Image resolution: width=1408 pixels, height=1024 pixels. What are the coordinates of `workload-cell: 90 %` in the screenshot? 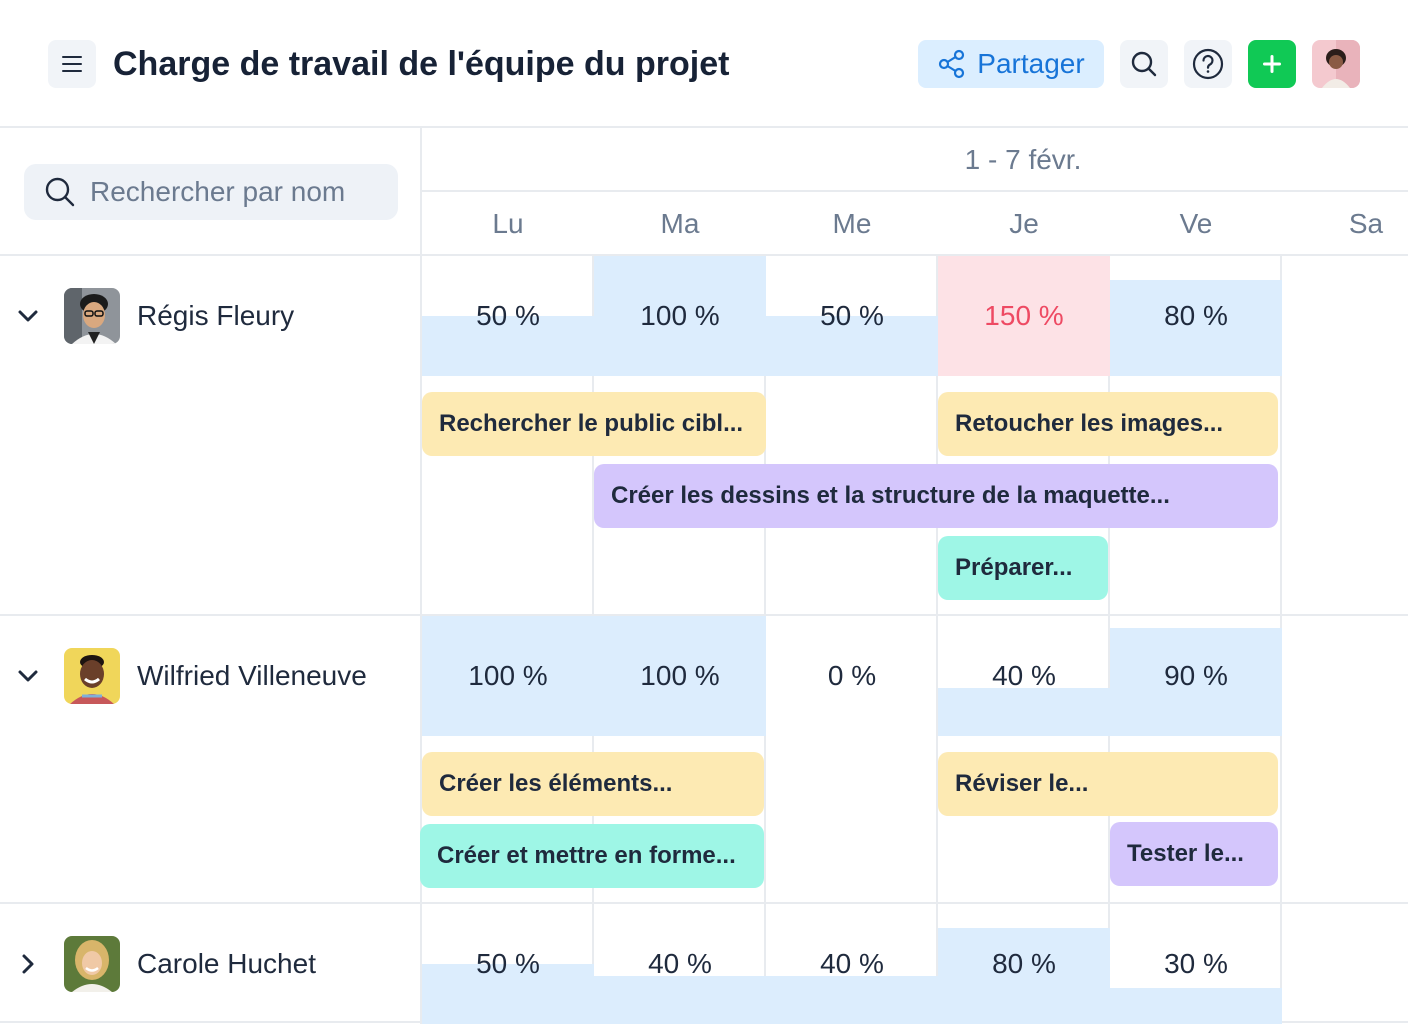 It's located at (1196, 676).